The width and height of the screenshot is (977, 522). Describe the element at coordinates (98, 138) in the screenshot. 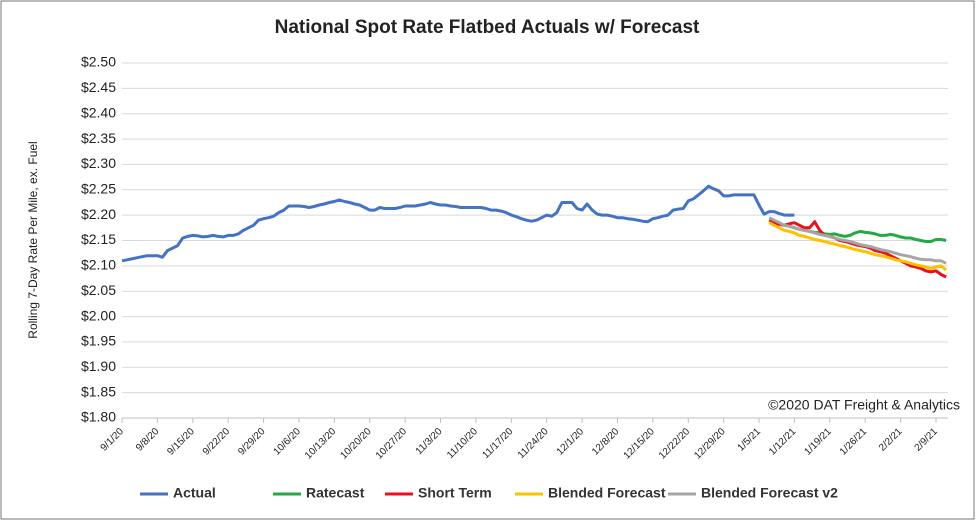

I see `y-tick-label: $2.35` at that location.